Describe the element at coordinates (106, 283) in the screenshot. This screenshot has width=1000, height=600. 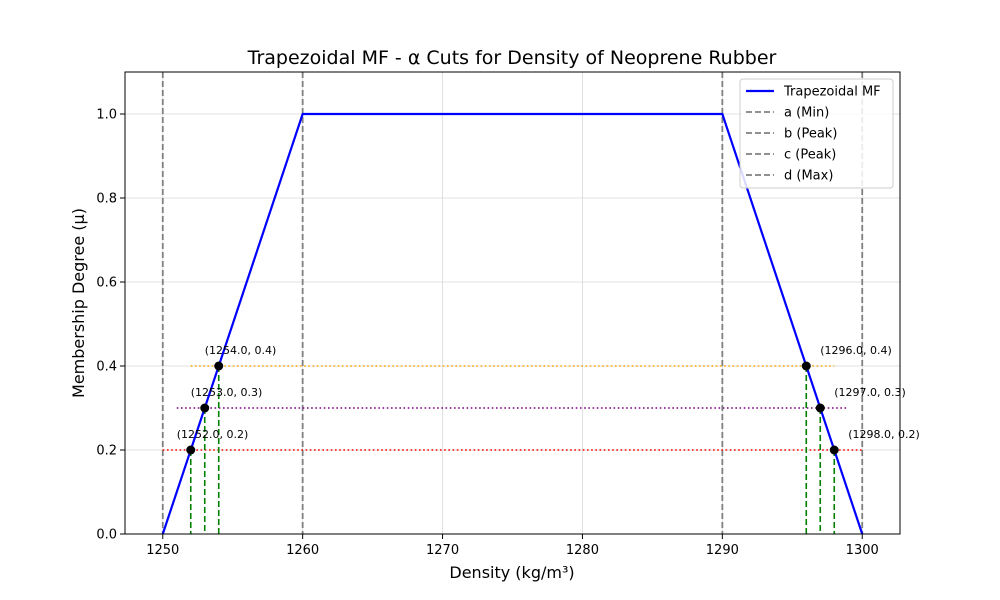
I see `y-tick-label: 0.6` at that location.